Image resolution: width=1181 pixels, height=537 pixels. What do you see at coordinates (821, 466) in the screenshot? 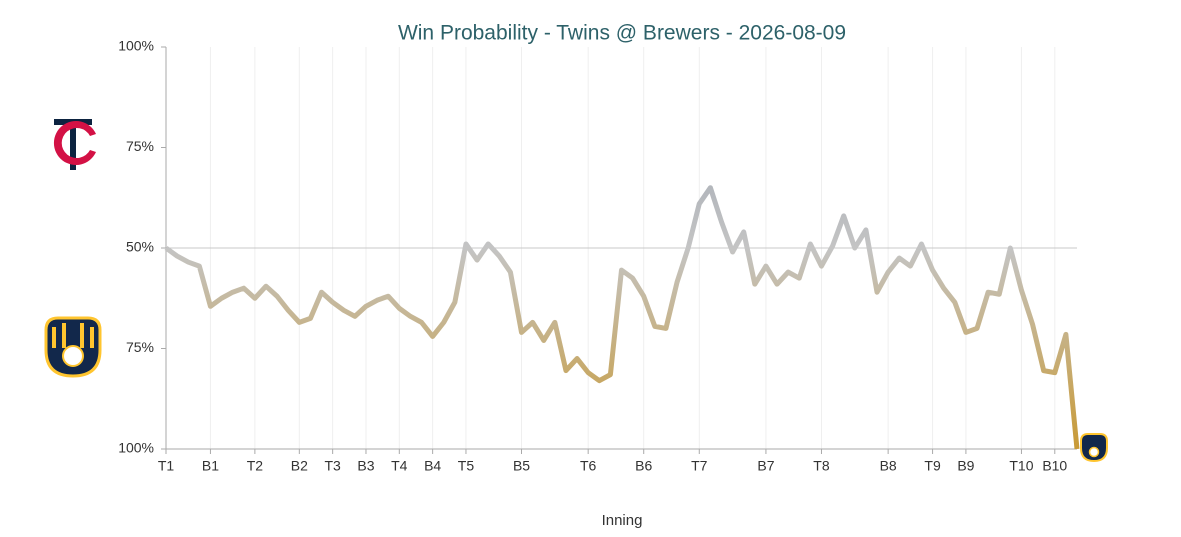
I see `x-tick-label: T8` at bounding box center [821, 466].